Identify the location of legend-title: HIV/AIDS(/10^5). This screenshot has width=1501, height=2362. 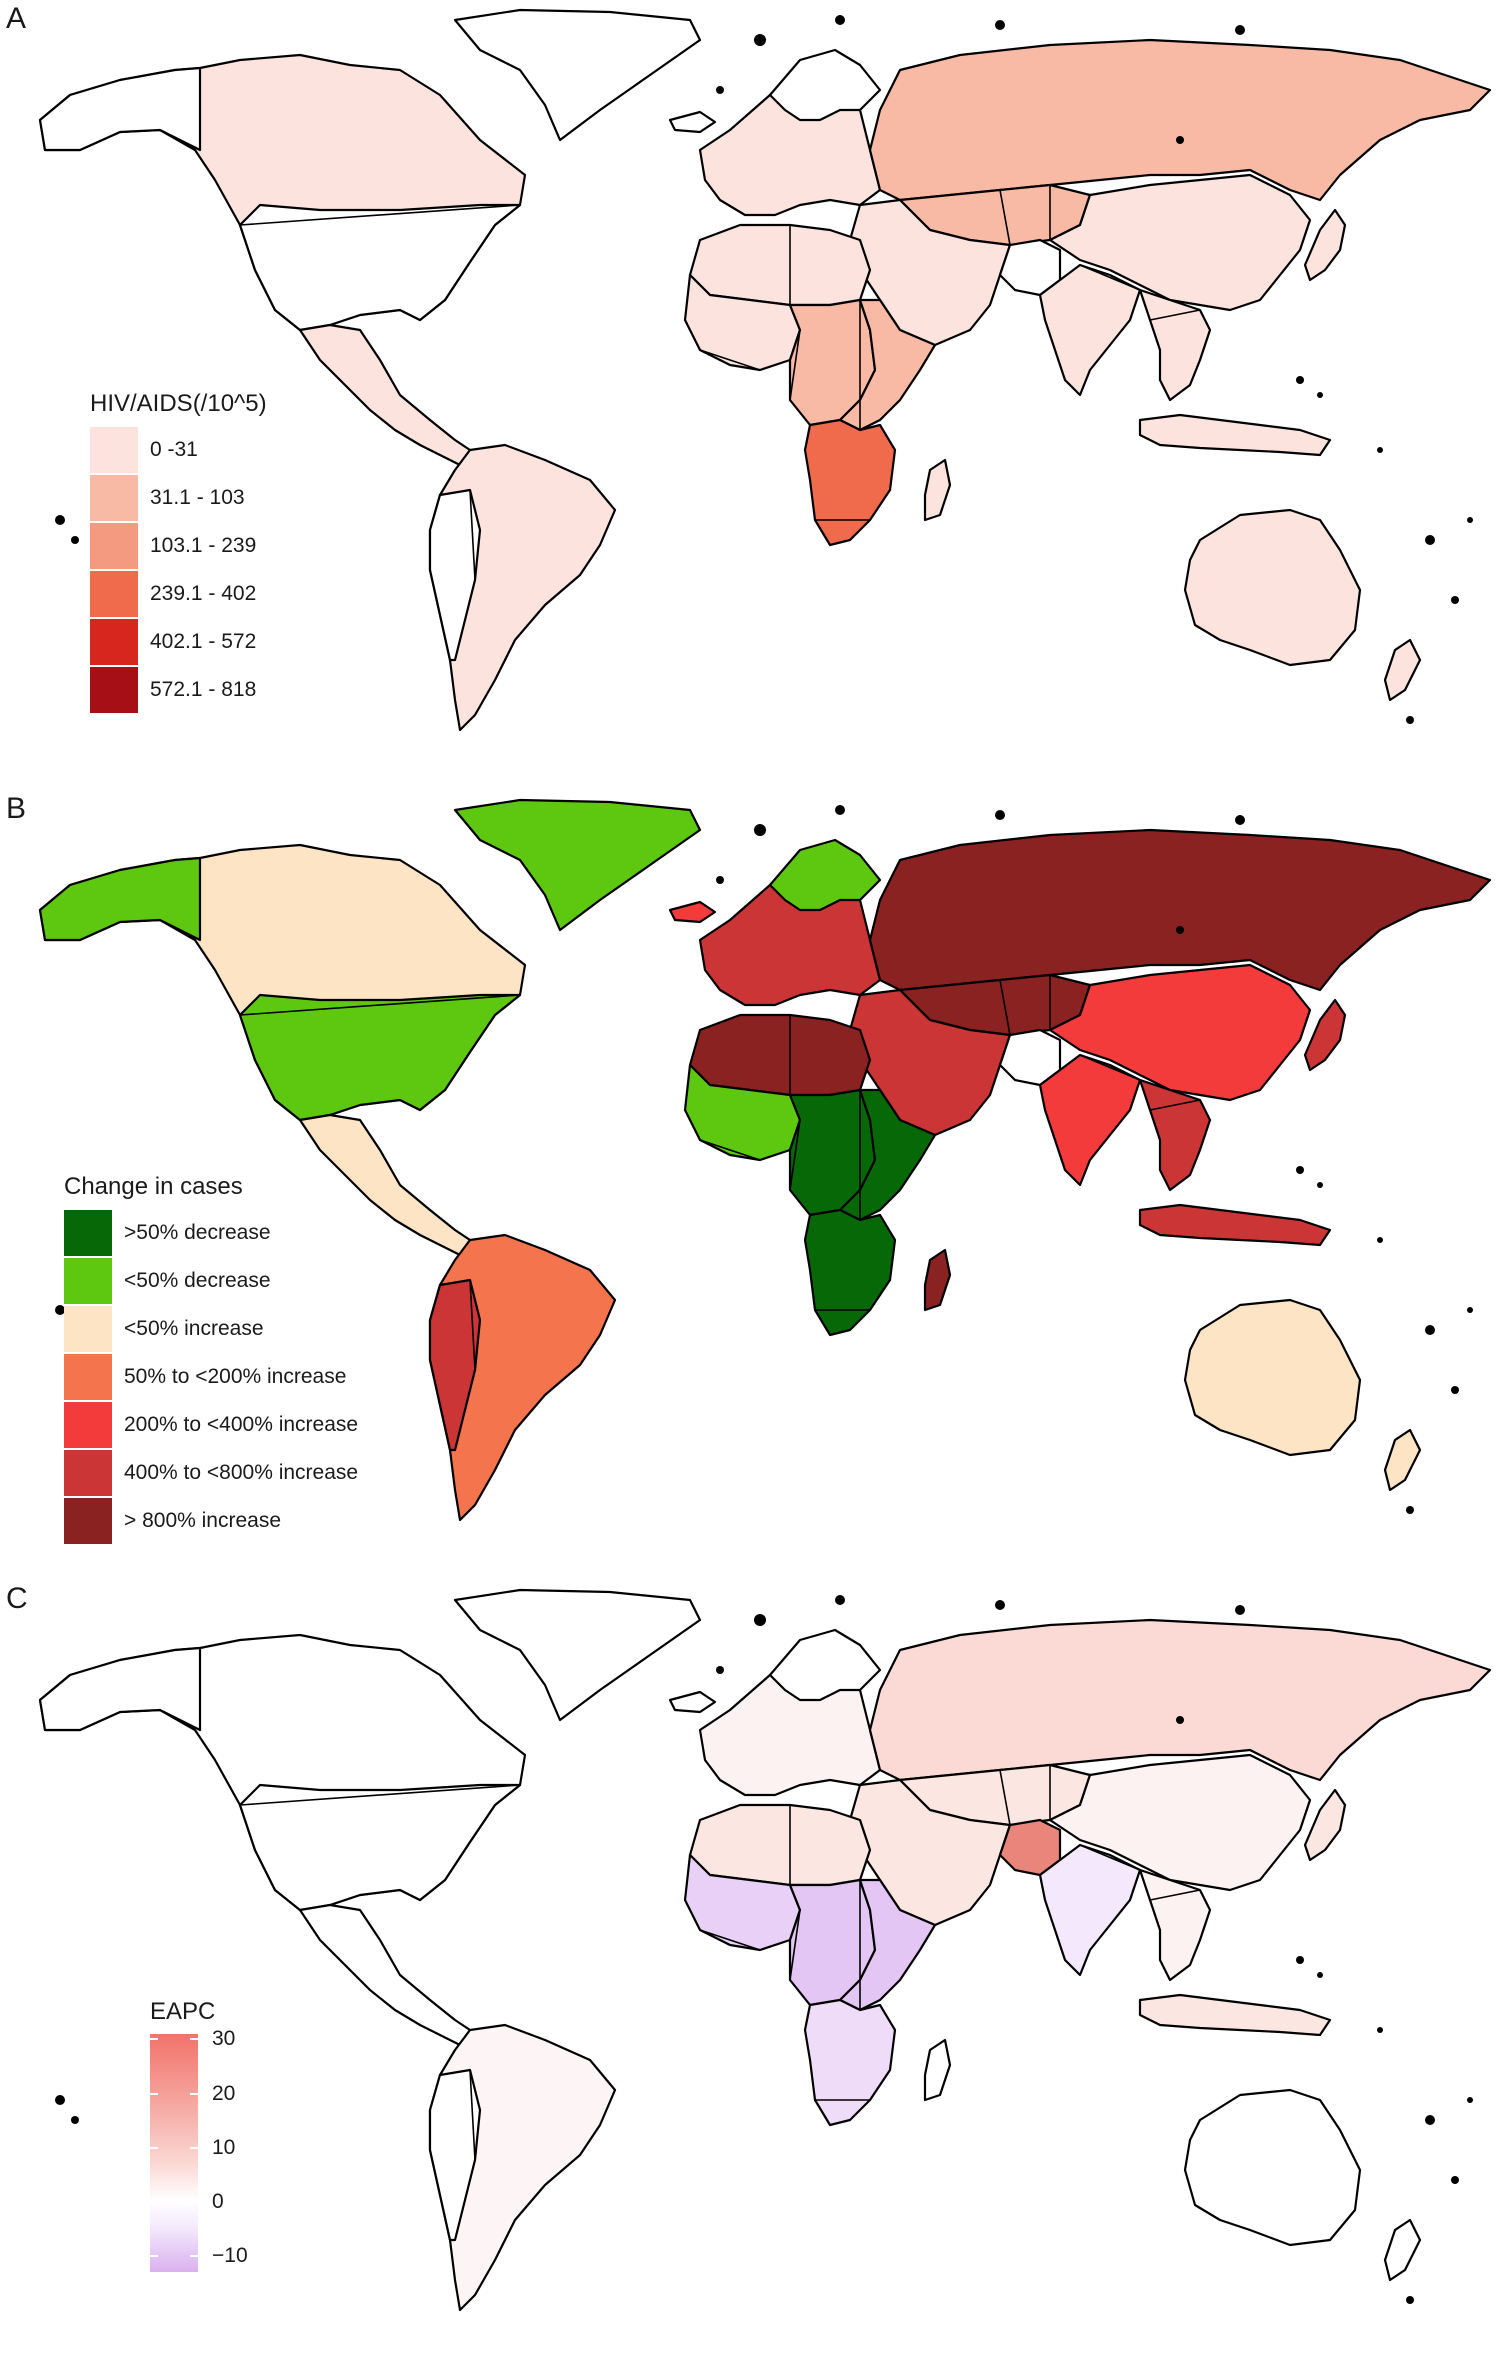
(178, 403).